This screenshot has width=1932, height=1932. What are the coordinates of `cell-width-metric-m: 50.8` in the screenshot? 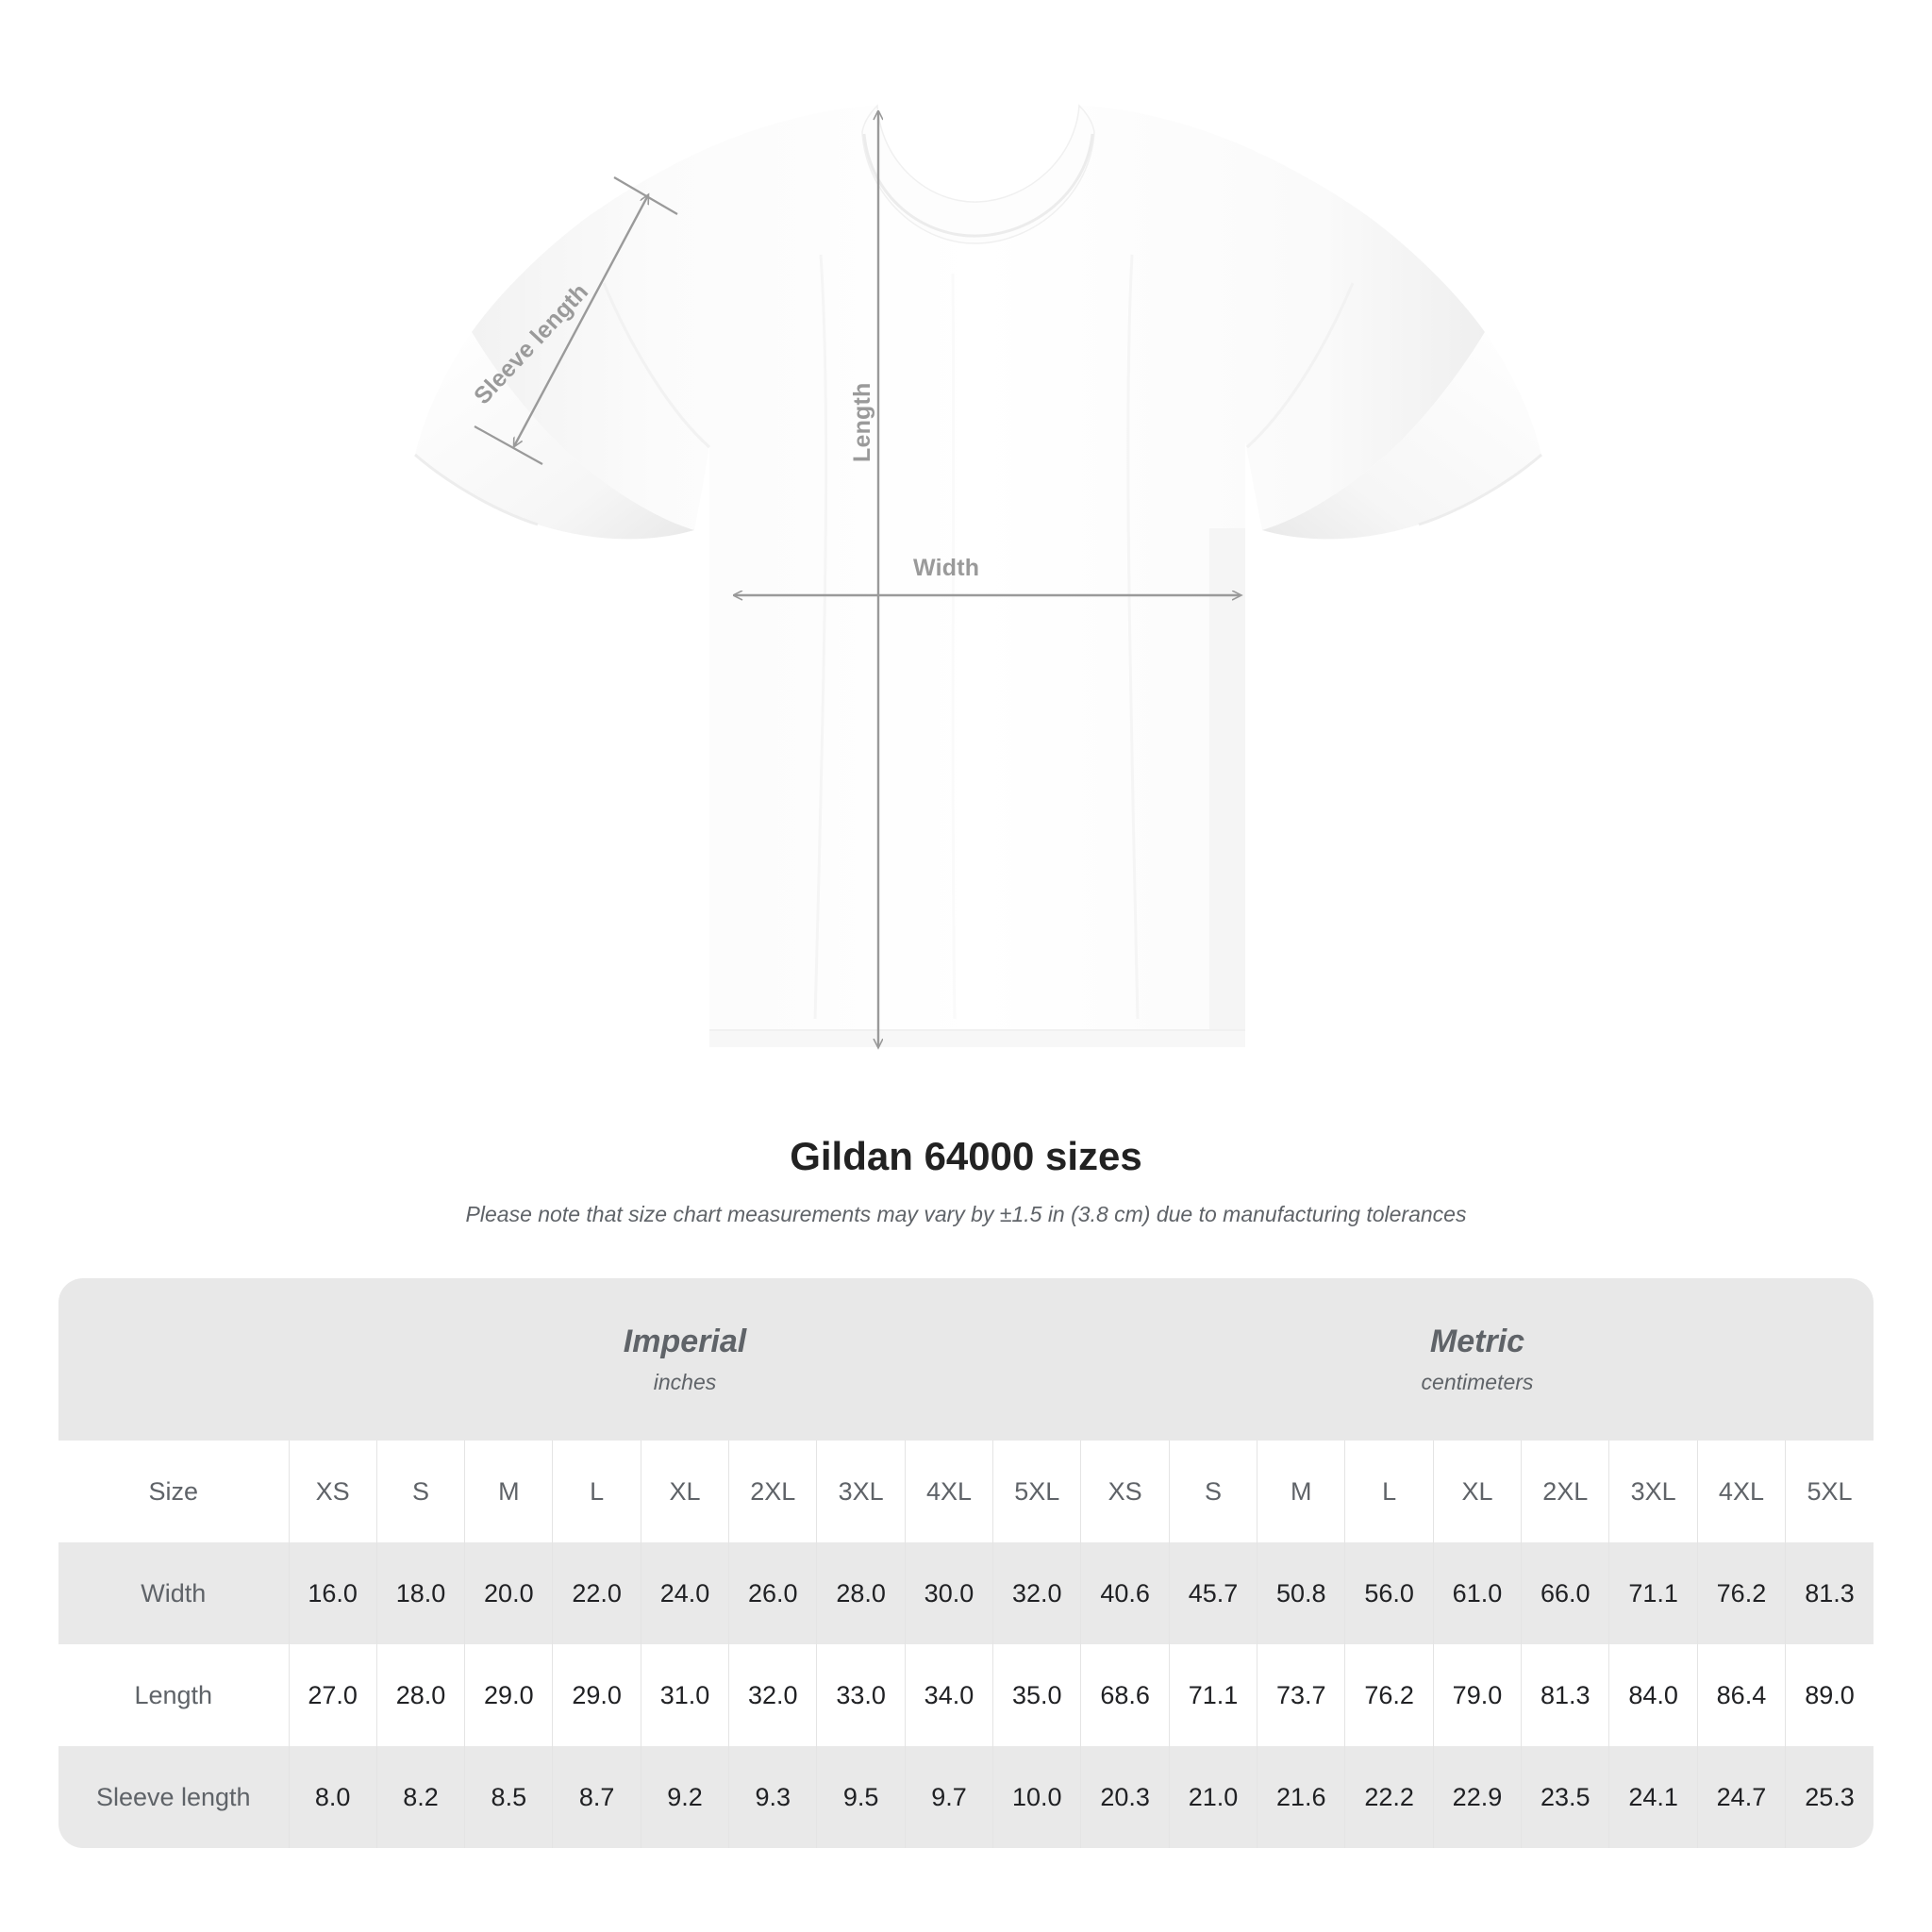 It's located at (1301, 1593).